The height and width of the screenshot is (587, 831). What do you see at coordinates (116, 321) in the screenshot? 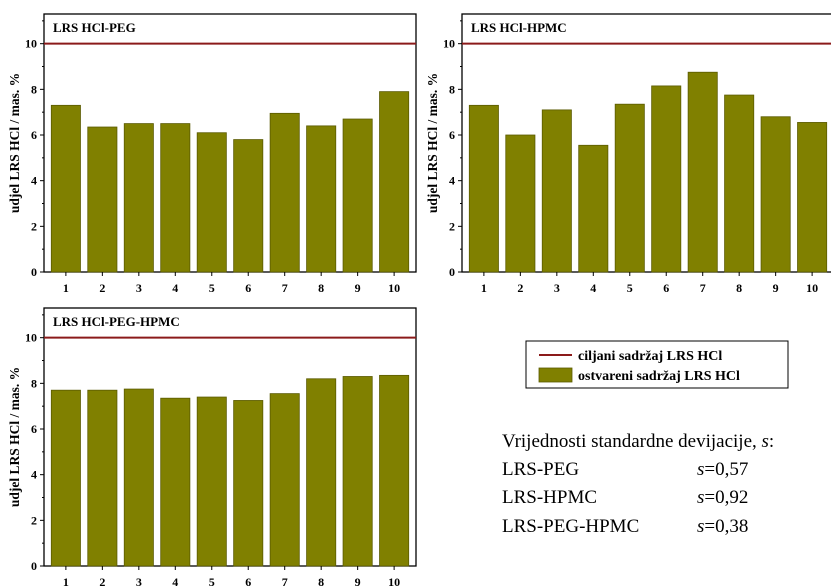
I see `panel-title: LRS HCl-PEG-HPMC` at bounding box center [116, 321].